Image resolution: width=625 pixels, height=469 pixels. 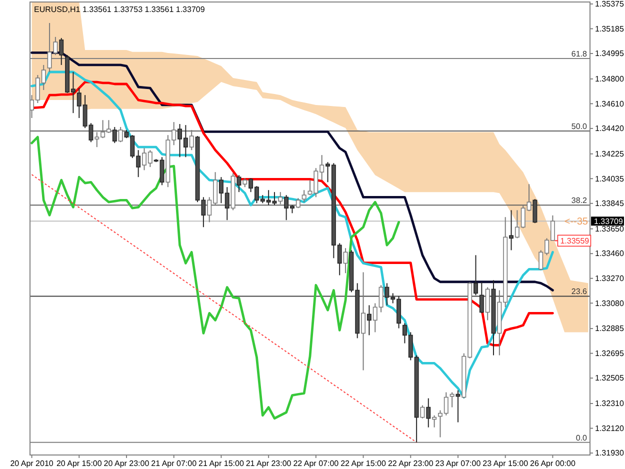 I want to click on y-tick-label: 1.34420, so click(x=609, y=129).